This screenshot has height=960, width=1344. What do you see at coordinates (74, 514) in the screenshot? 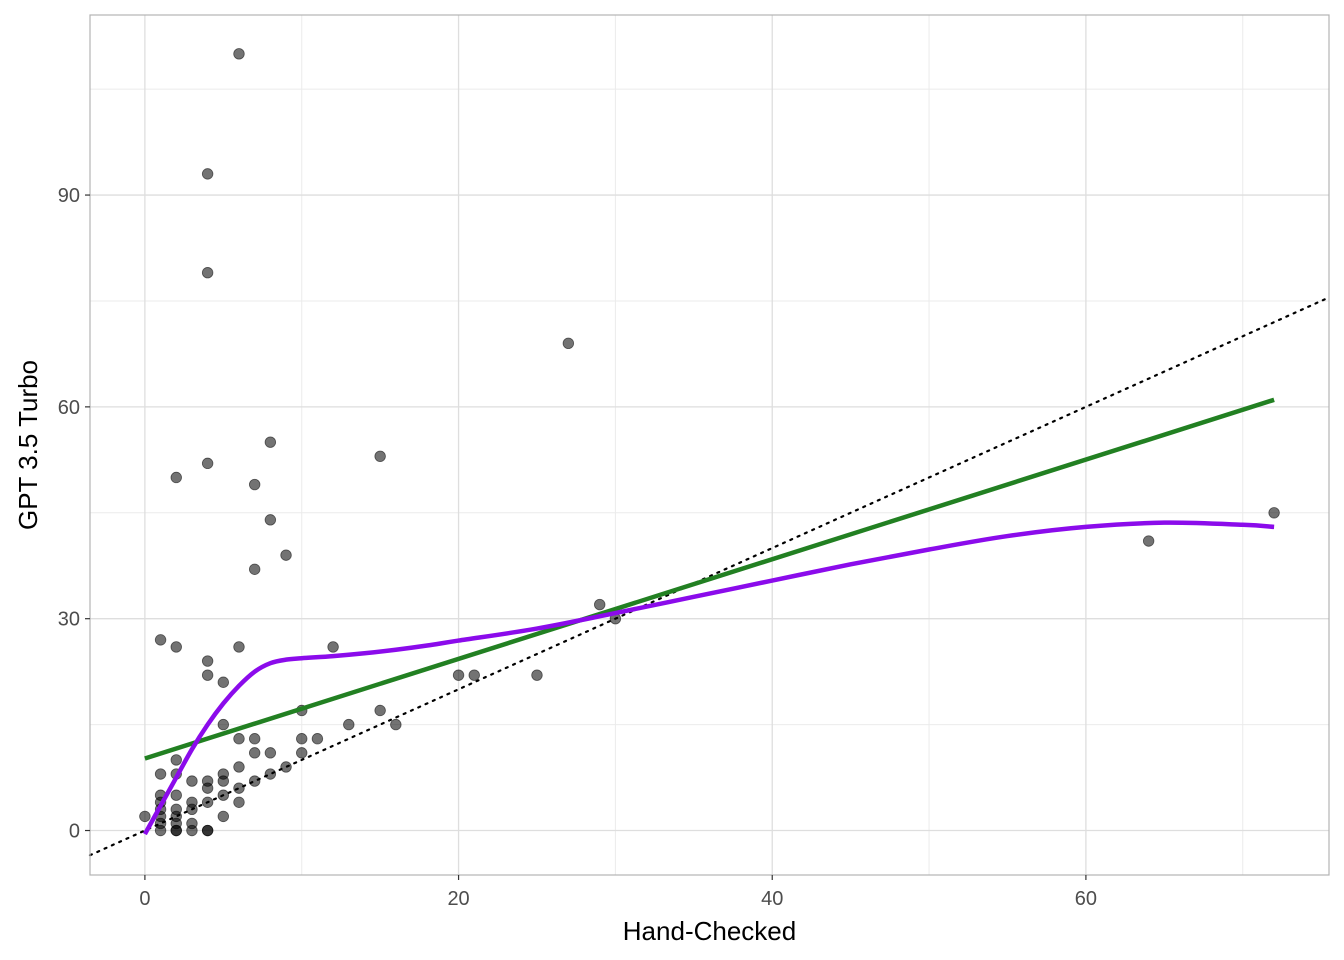
I see `y-axis-ticks: 0 30 60 90` at bounding box center [74, 514].